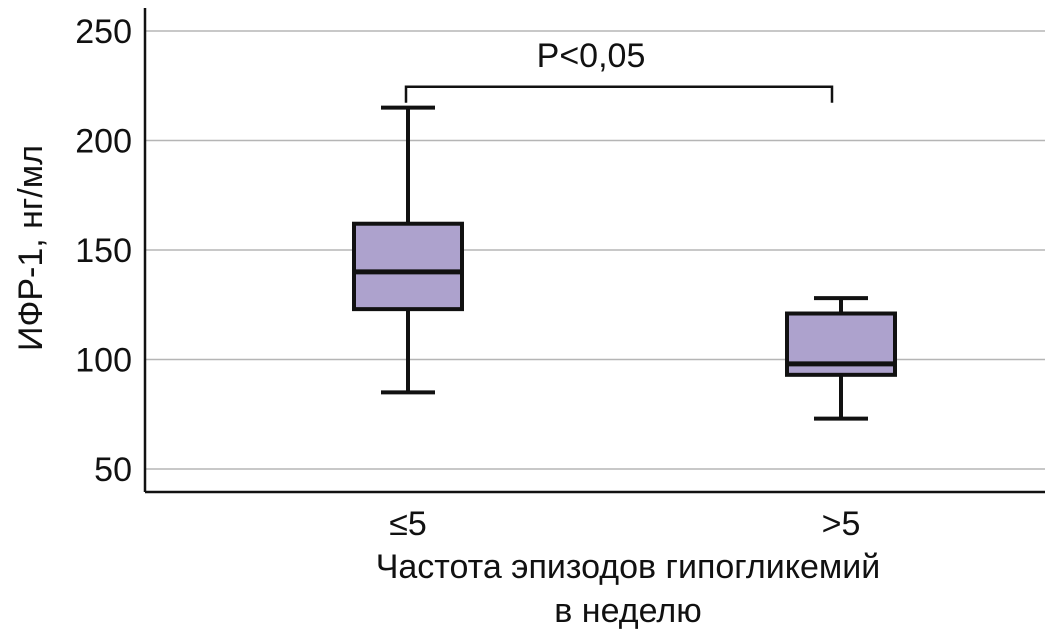 Image resolution: width=1045 pixels, height=636 pixels. I want to click on y-tick-labels: 50 100 150 200 250, so click(103, 251).